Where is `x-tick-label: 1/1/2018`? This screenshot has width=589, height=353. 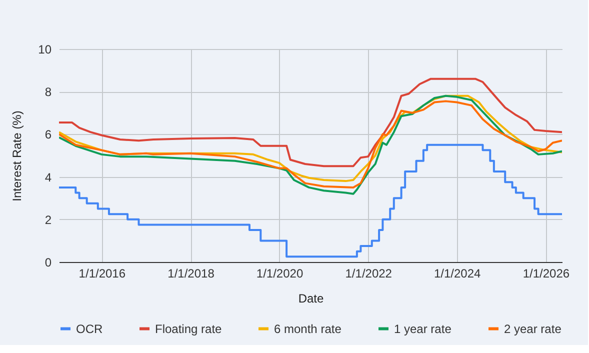 x-tick-label: 1/1/2018 is located at coordinates (191, 273).